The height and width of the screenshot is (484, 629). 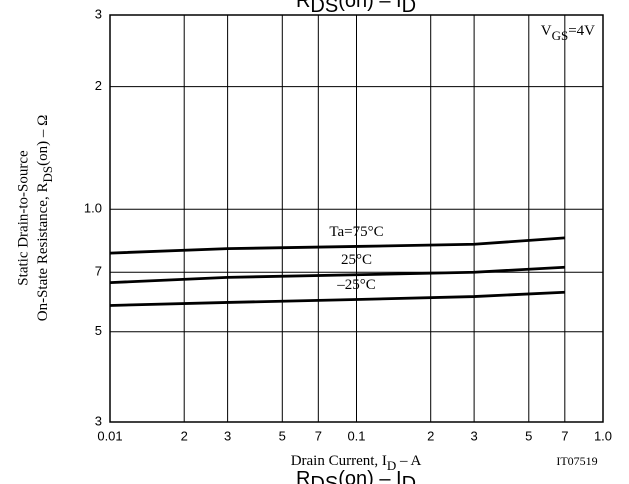 What do you see at coordinates (356, 260) in the screenshot?
I see `series-label: 25°C` at bounding box center [356, 260].